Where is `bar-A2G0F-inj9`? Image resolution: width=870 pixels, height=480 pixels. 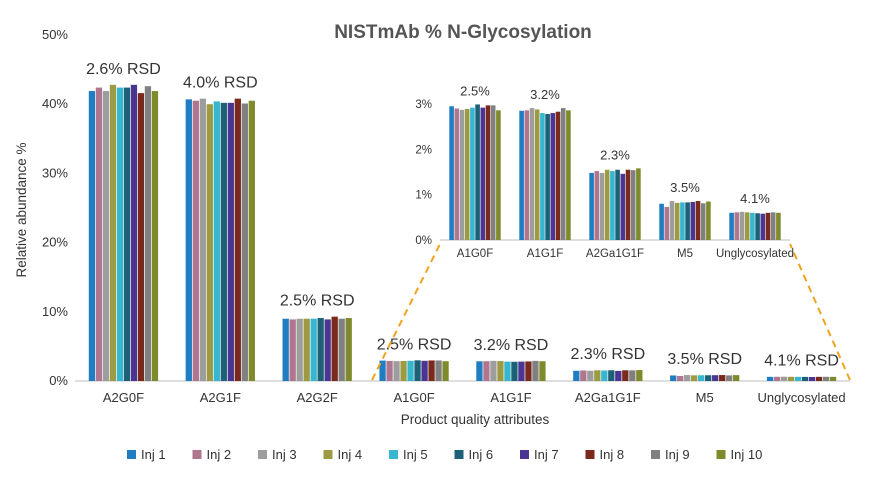
bar-A2G0F-inj9 is located at coordinates (148, 233).